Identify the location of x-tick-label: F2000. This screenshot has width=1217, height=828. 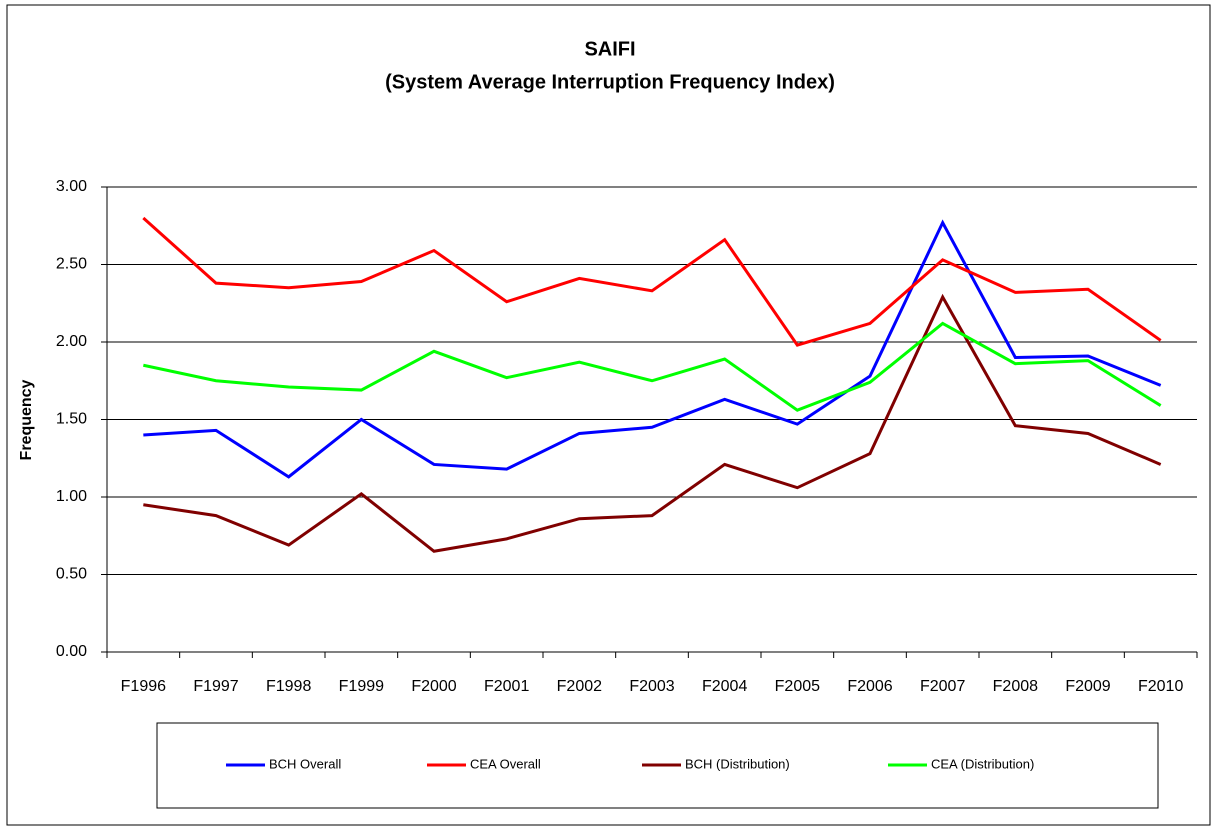
(433, 686).